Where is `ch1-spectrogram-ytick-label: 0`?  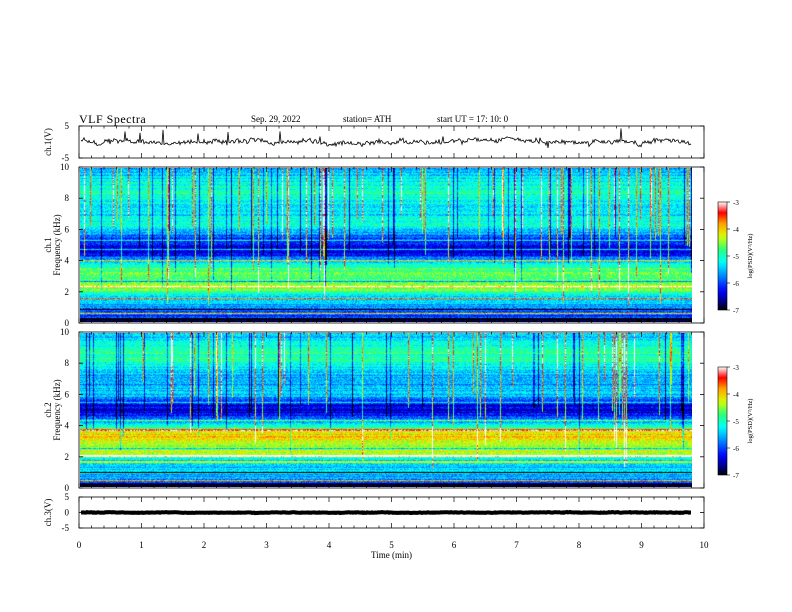 ch1-spectrogram-ytick-label: 0 is located at coordinates (67, 323).